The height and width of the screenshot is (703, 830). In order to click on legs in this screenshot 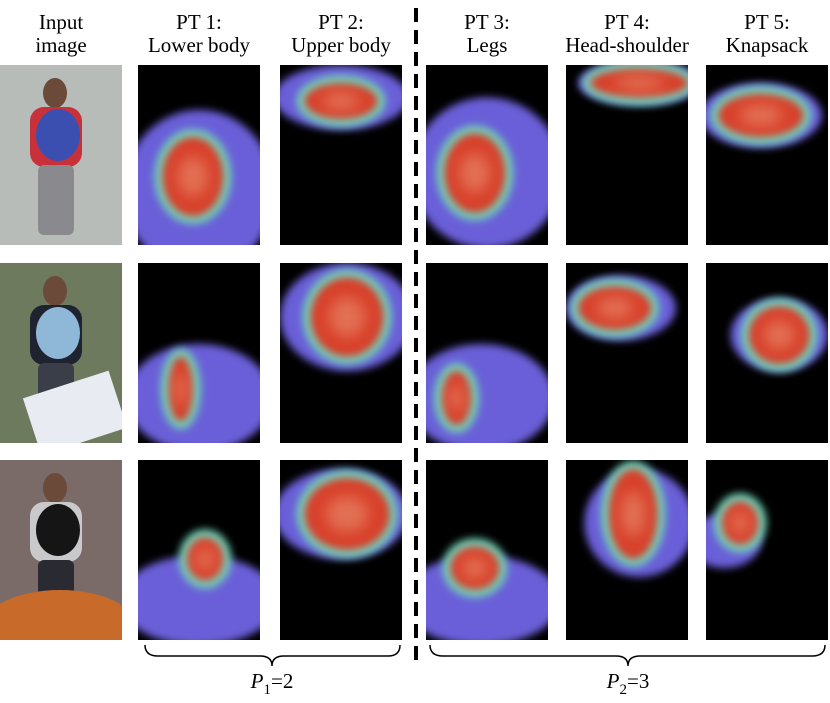, I will do `click(56, 200)`.